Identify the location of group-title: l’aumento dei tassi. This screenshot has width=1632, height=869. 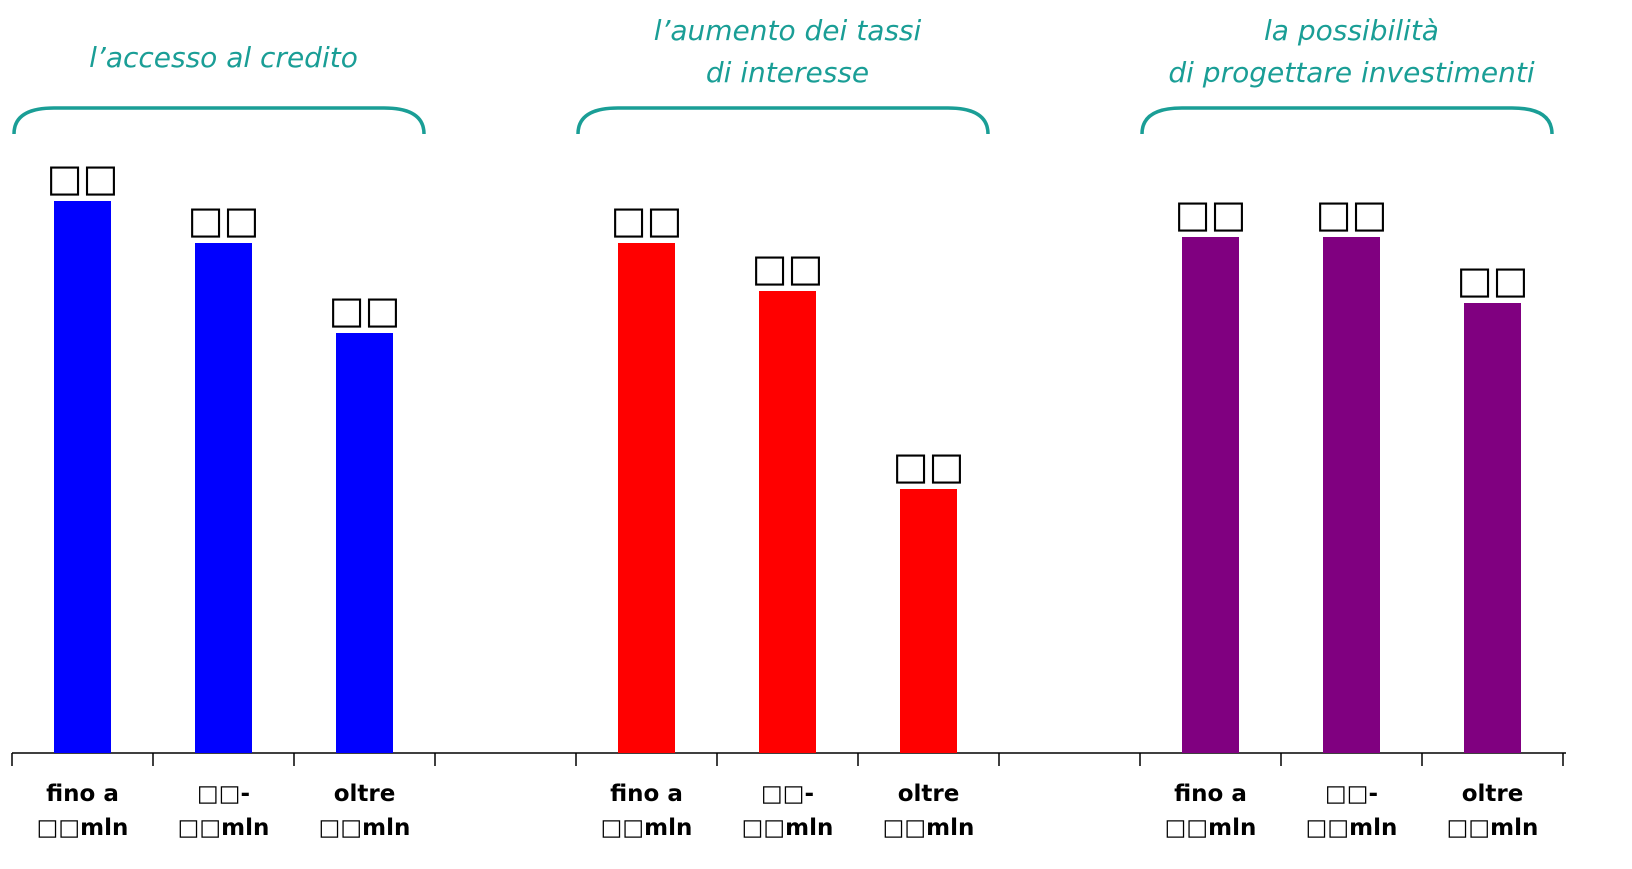
(788, 30).